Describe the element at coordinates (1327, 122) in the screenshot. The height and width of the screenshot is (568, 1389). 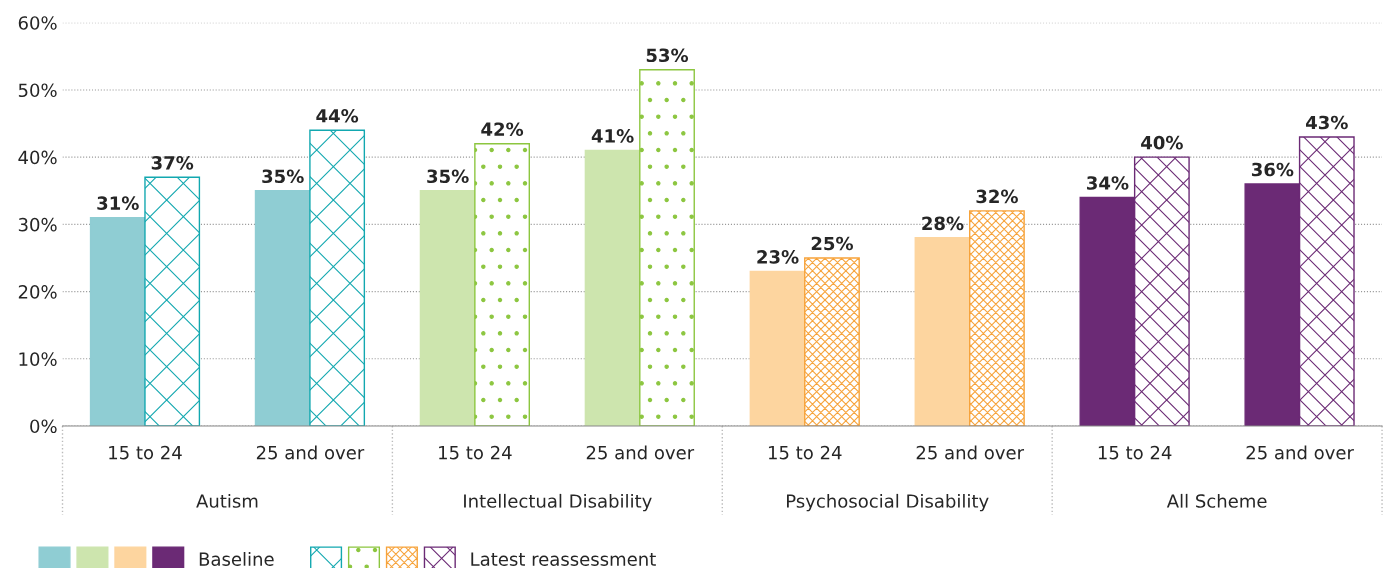
I see `text: 43%` at that location.